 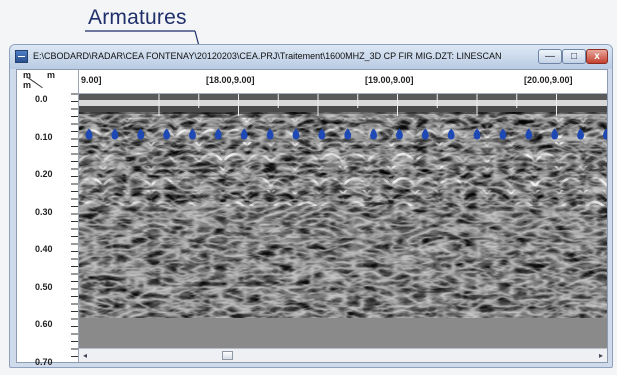 What do you see at coordinates (21, 56) in the screenshot?
I see `app-icon` at bounding box center [21, 56].